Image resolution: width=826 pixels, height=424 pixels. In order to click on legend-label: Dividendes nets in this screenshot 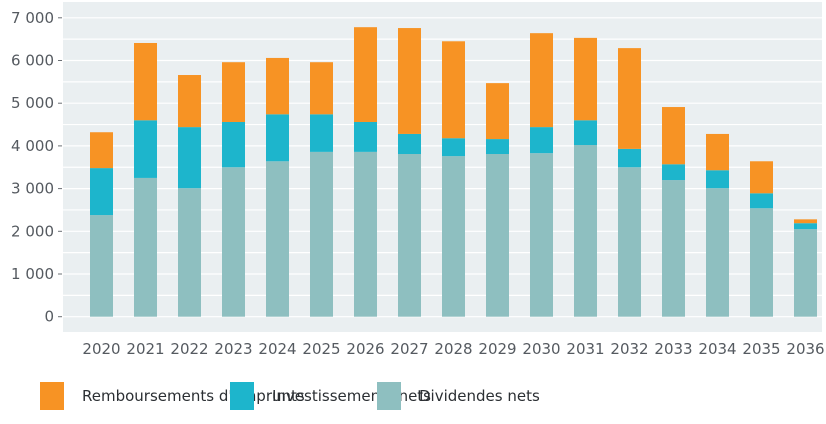, I will do `click(479, 396)`.